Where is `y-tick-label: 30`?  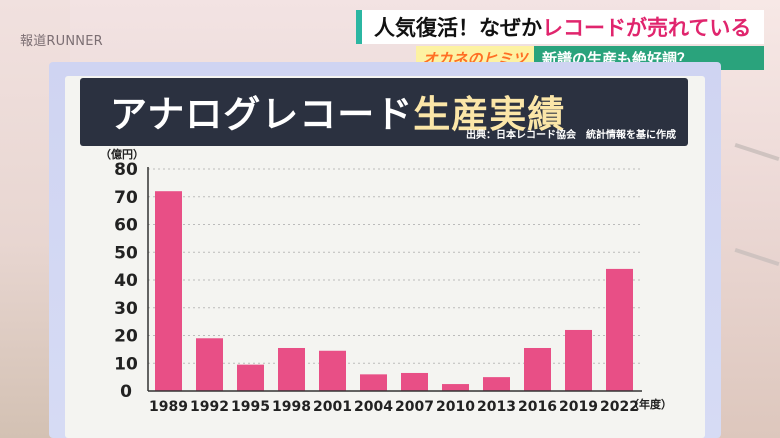 y-tick-label: 30 is located at coordinates (126, 309).